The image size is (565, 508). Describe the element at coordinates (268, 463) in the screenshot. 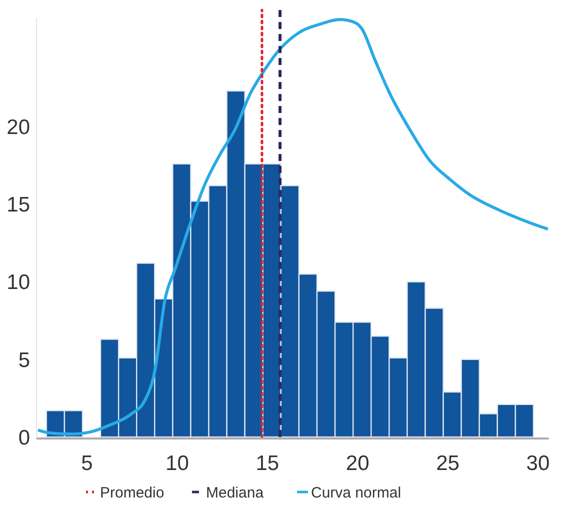

I see `x-tick-label: 15` at that location.